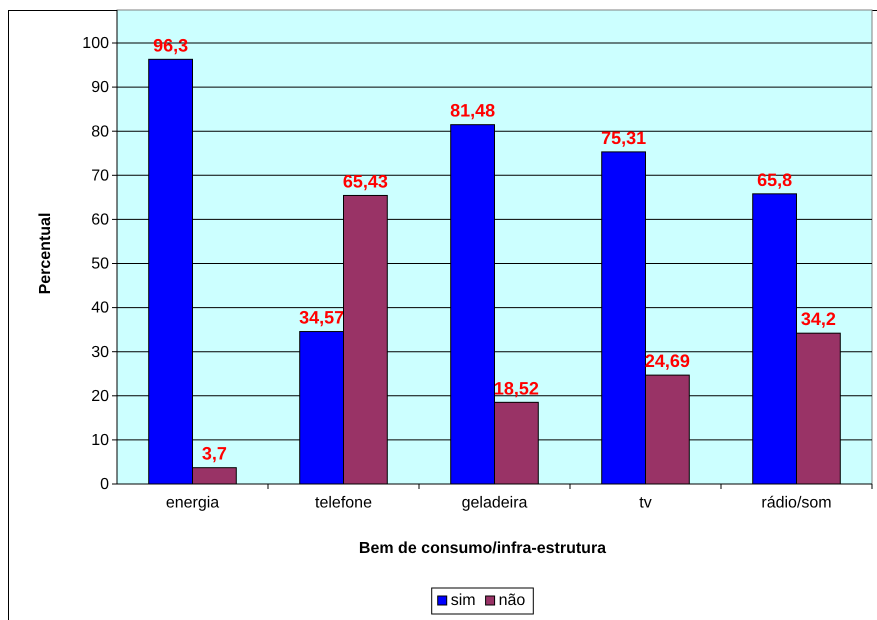 This screenshot has height=620, width=877. What do you see at coordinates (100, 308) in the screenshot?
I see `y-tick-label: 40` at bounding box center [100, 308].